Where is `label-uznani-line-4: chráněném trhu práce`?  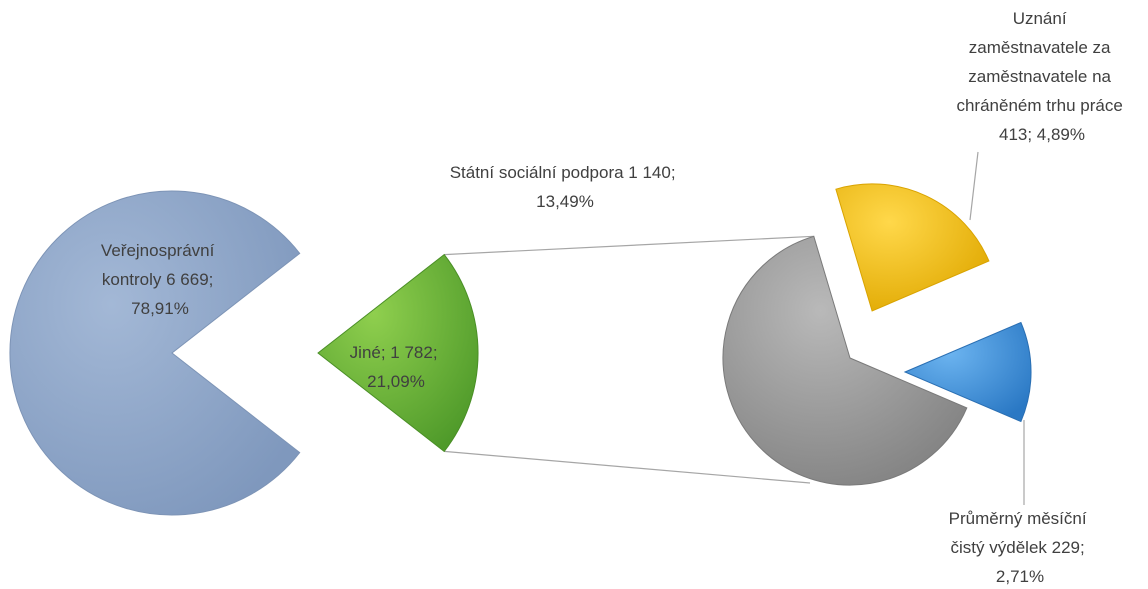 label-uznani-line-4: chráněném trhu práce is located at coordinates (1039, 105).